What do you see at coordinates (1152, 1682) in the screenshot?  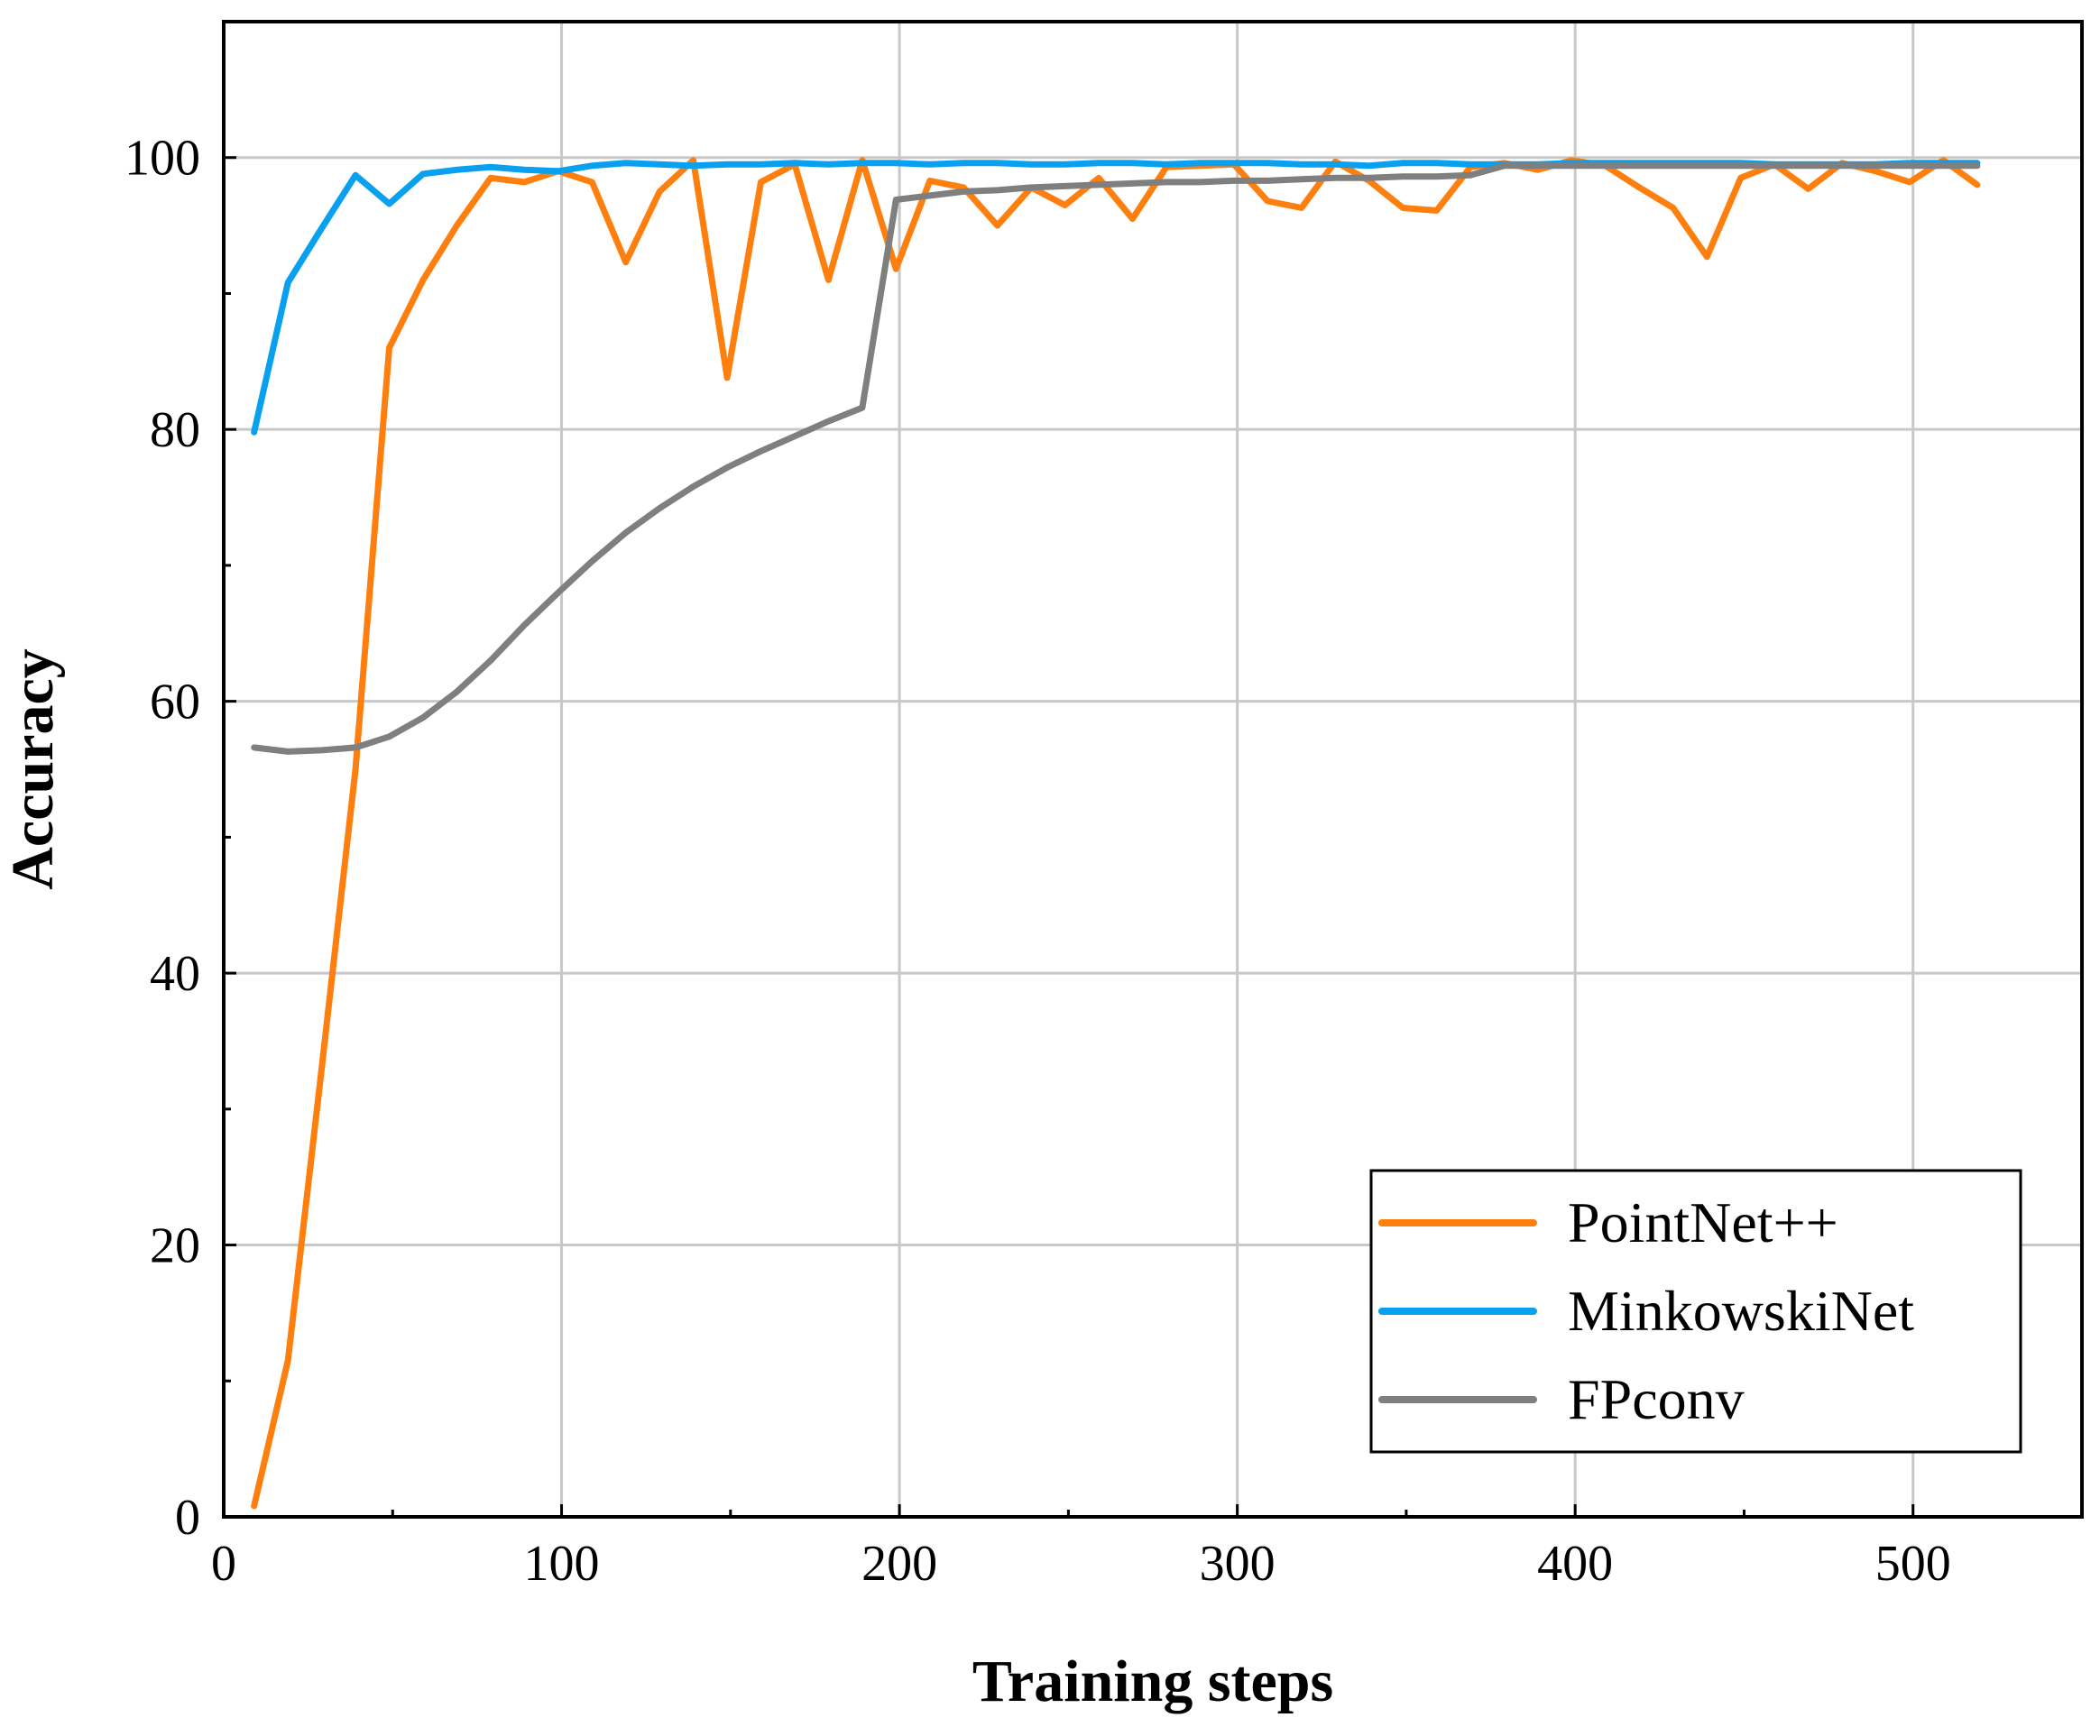 I see `x-axis-title: Training steps` at bounding box center [1152, 1682].